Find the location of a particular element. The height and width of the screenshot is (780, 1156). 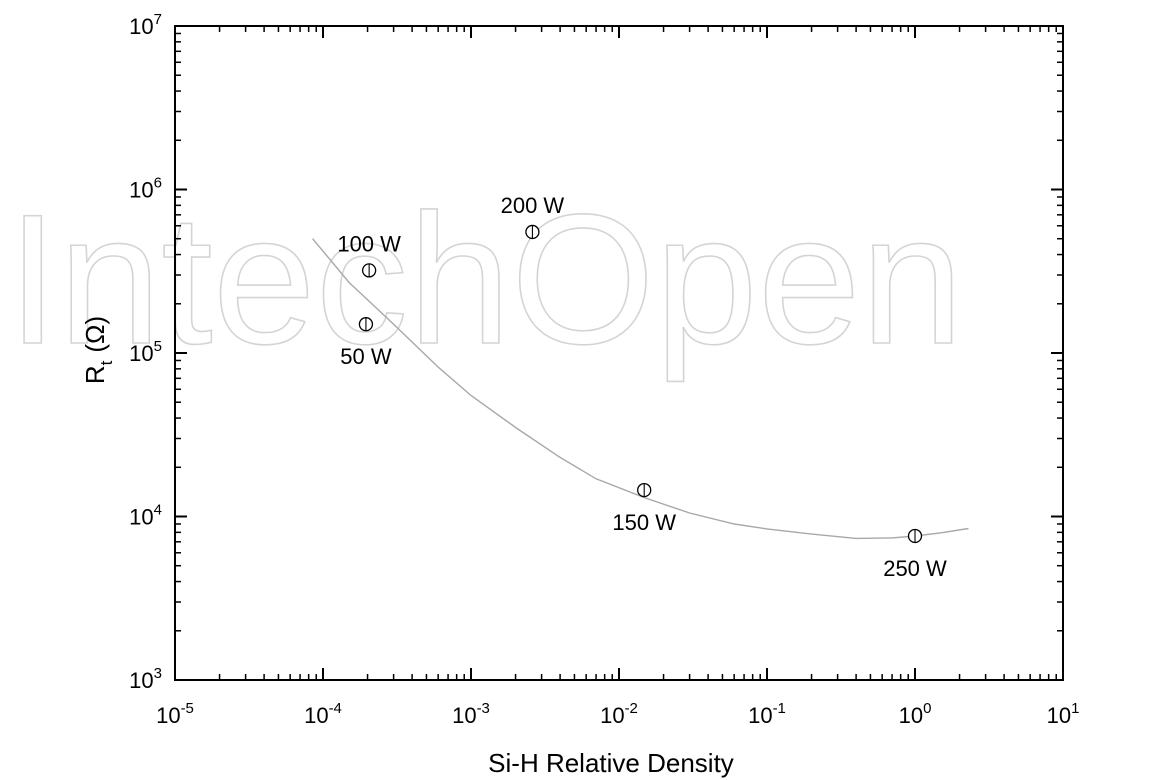

y-axis-title: Rt (Ω) is located at coordinates (98, 350).